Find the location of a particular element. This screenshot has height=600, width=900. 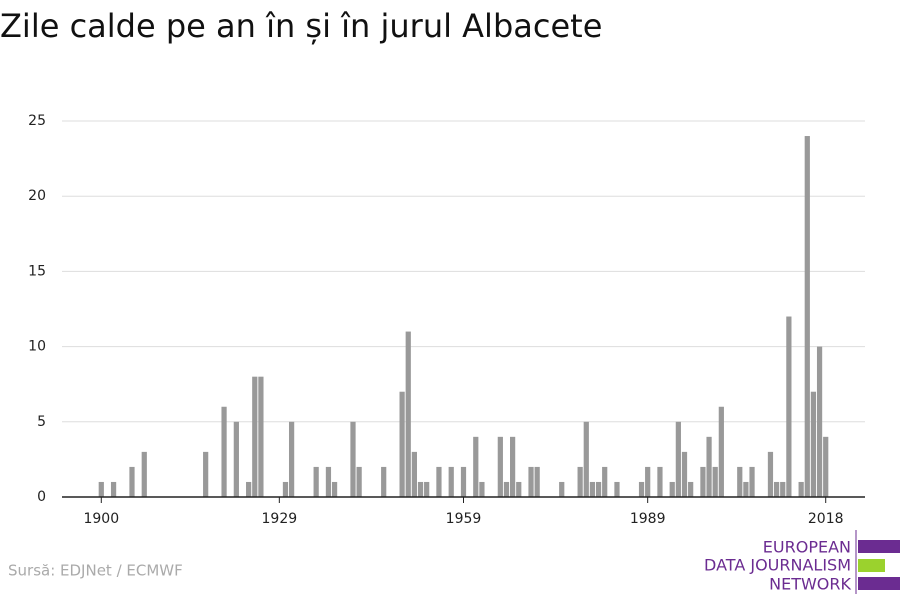

logo-text: EUROPEAN is located at coordinates (807, 547).